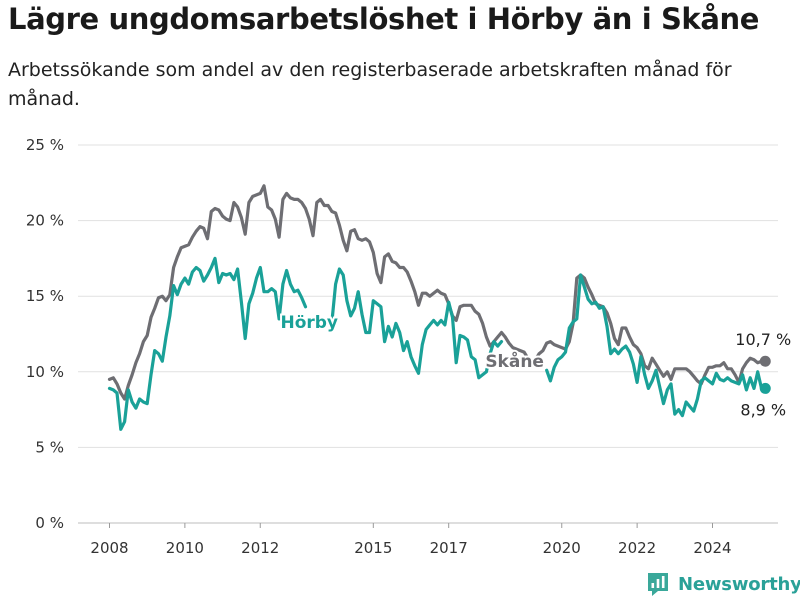  I want to click on x-tick-label: 2010, so click(185, 548).